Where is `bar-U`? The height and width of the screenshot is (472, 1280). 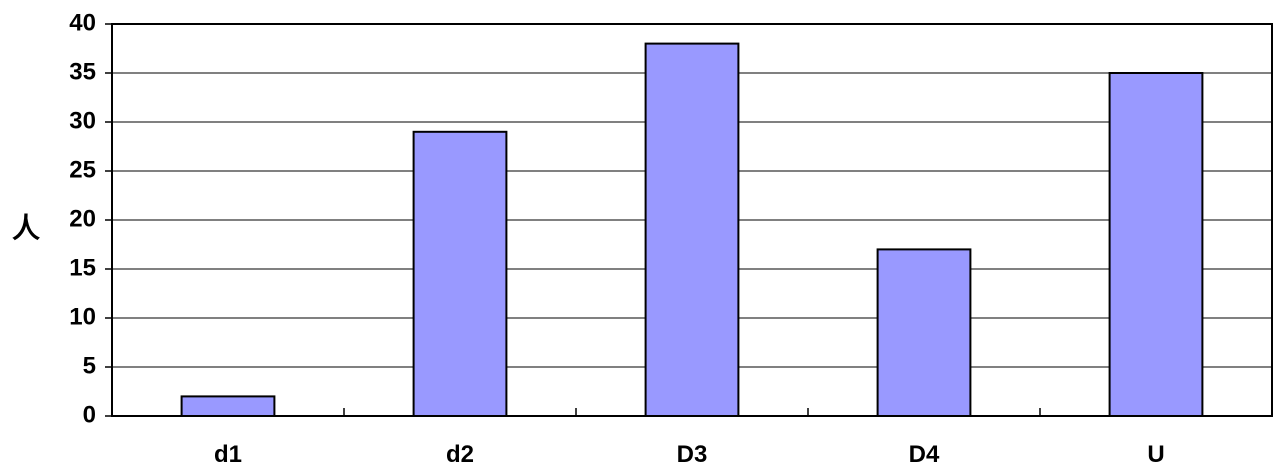 bar-U is located at coordinates (1156, 244).